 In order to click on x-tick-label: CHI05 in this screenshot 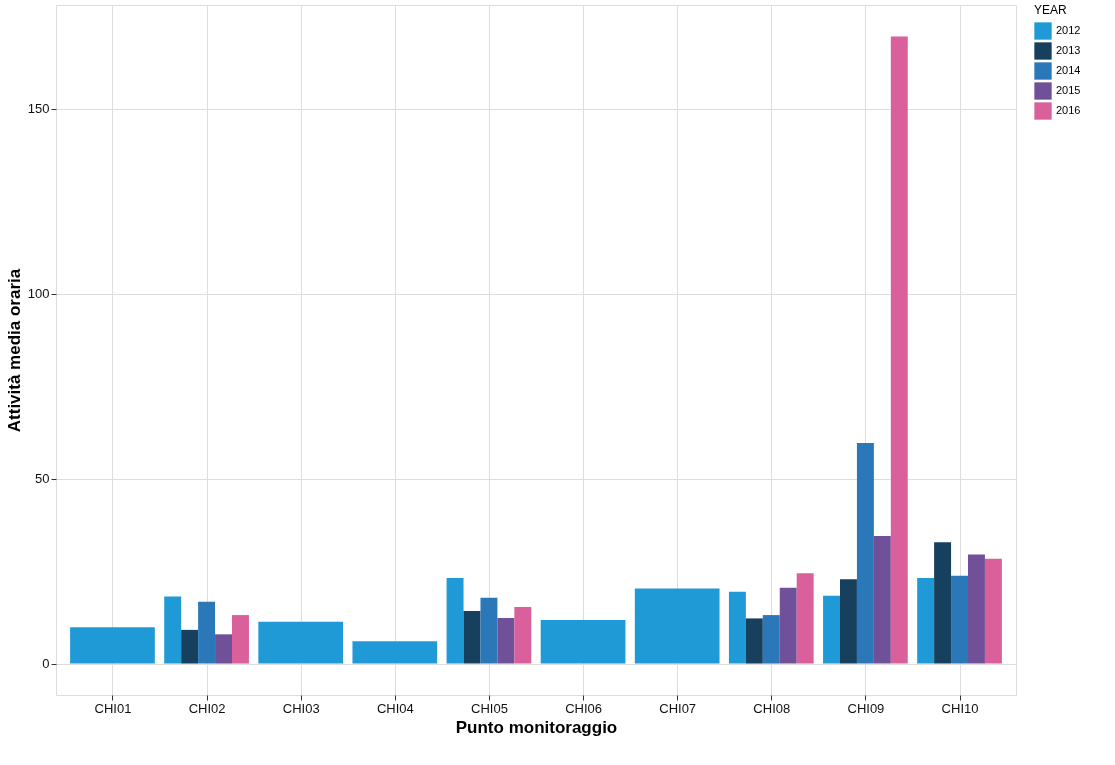, I will do `click(489, 708)`.